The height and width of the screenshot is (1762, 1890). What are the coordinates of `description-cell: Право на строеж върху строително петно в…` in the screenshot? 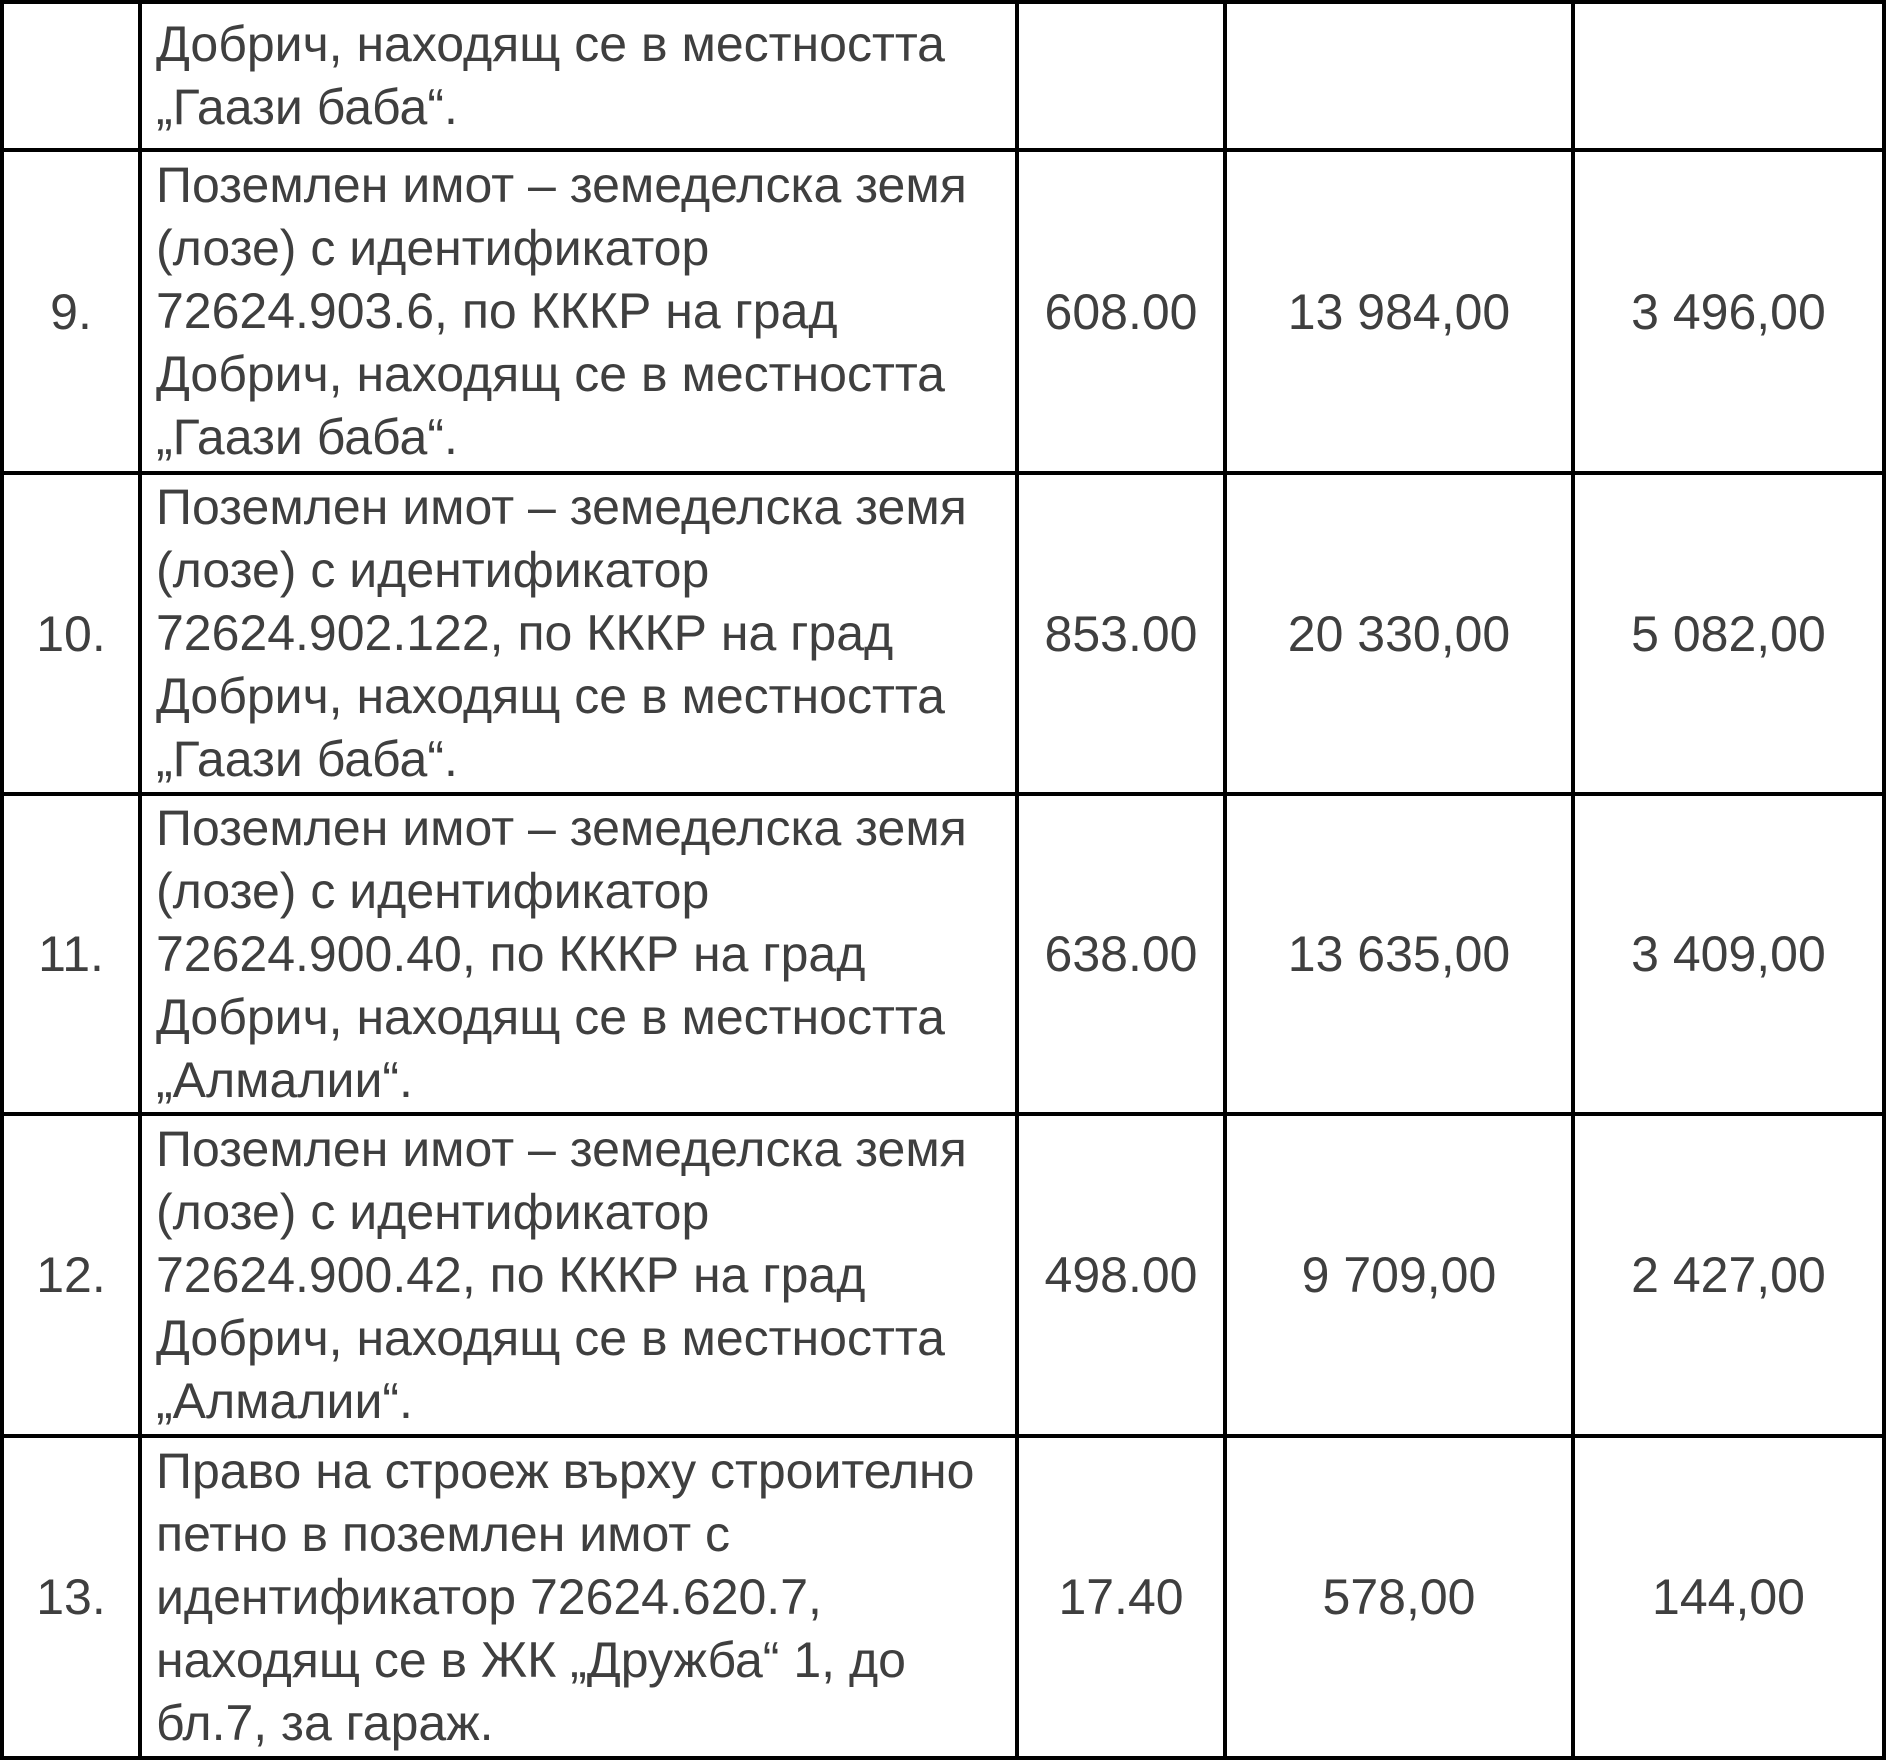 It's located at (578, 1597).